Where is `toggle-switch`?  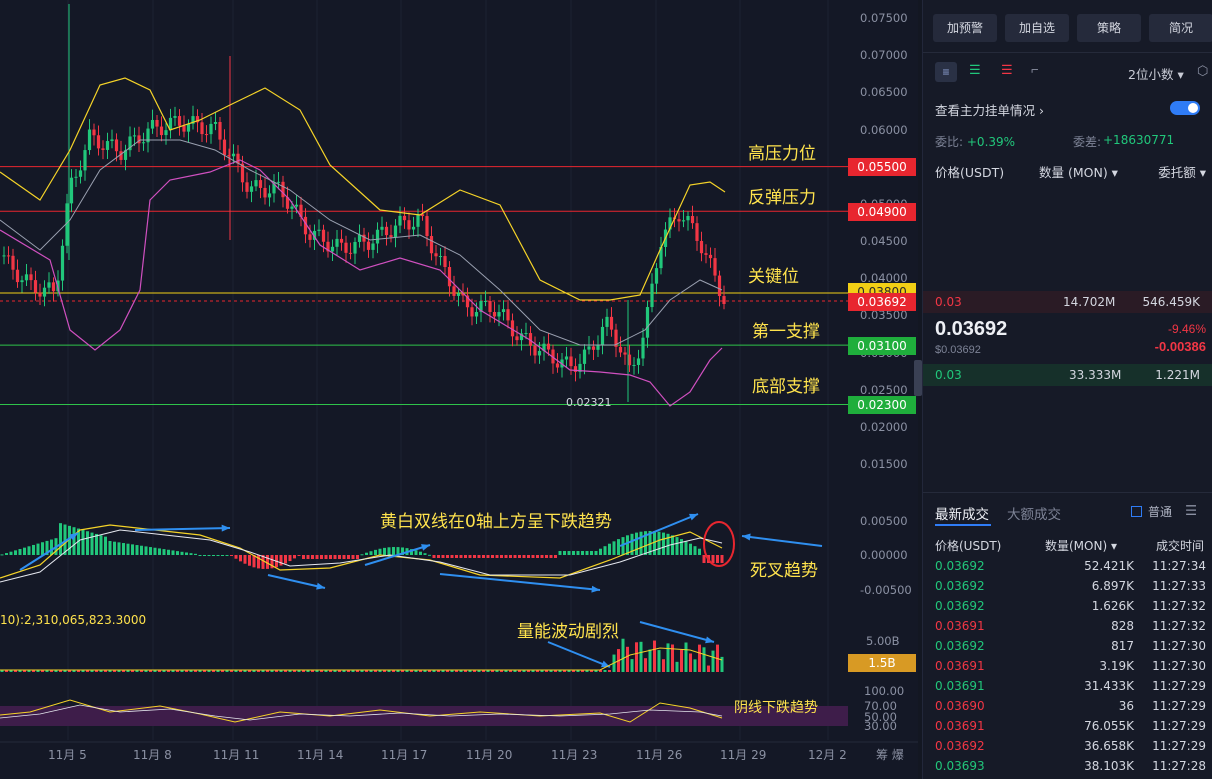 toggle-switch is located at coordinates (1185, 108).